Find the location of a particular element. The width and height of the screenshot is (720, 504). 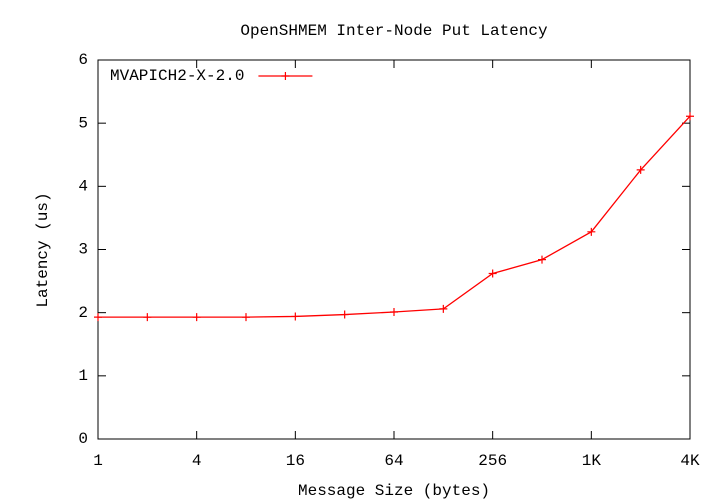

x-tick-label: 1 is located at coordinates (98, 461).